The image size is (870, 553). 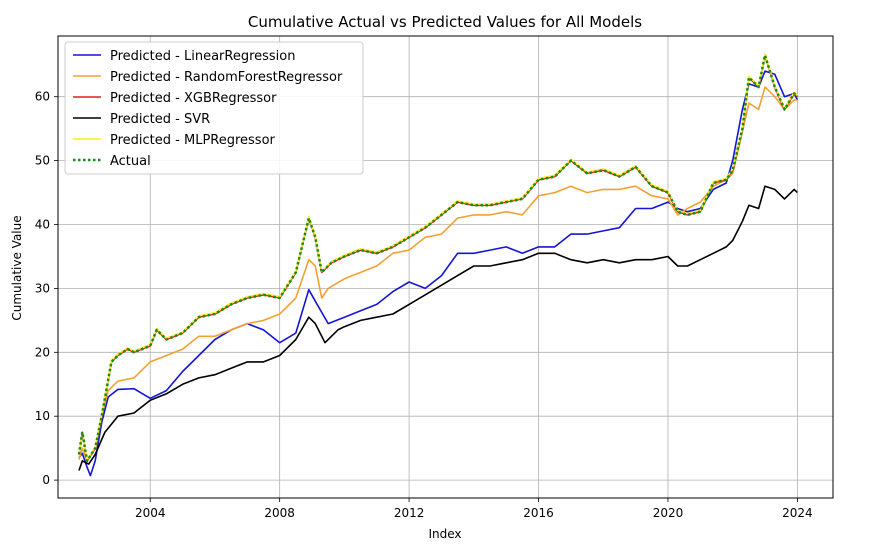 I want to click on x-axis-label: Index, so click(x=444, y=534).